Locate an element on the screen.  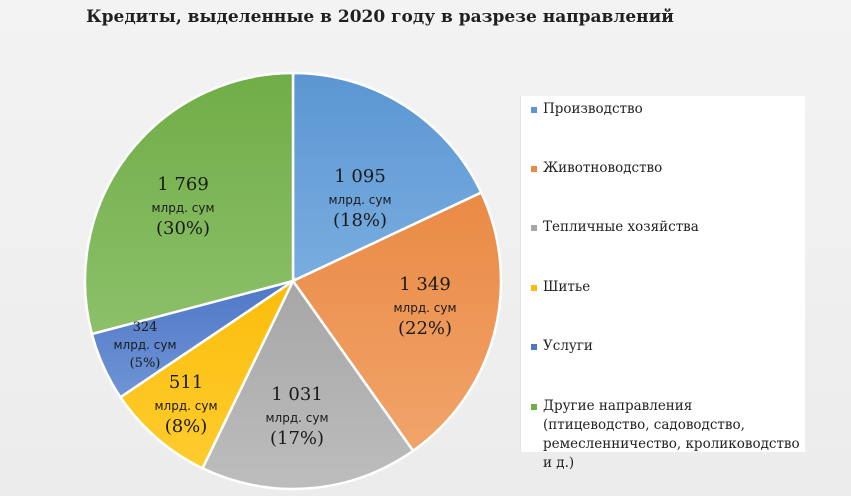
slice-value-label: 324 is located at coordinates (145, 327).